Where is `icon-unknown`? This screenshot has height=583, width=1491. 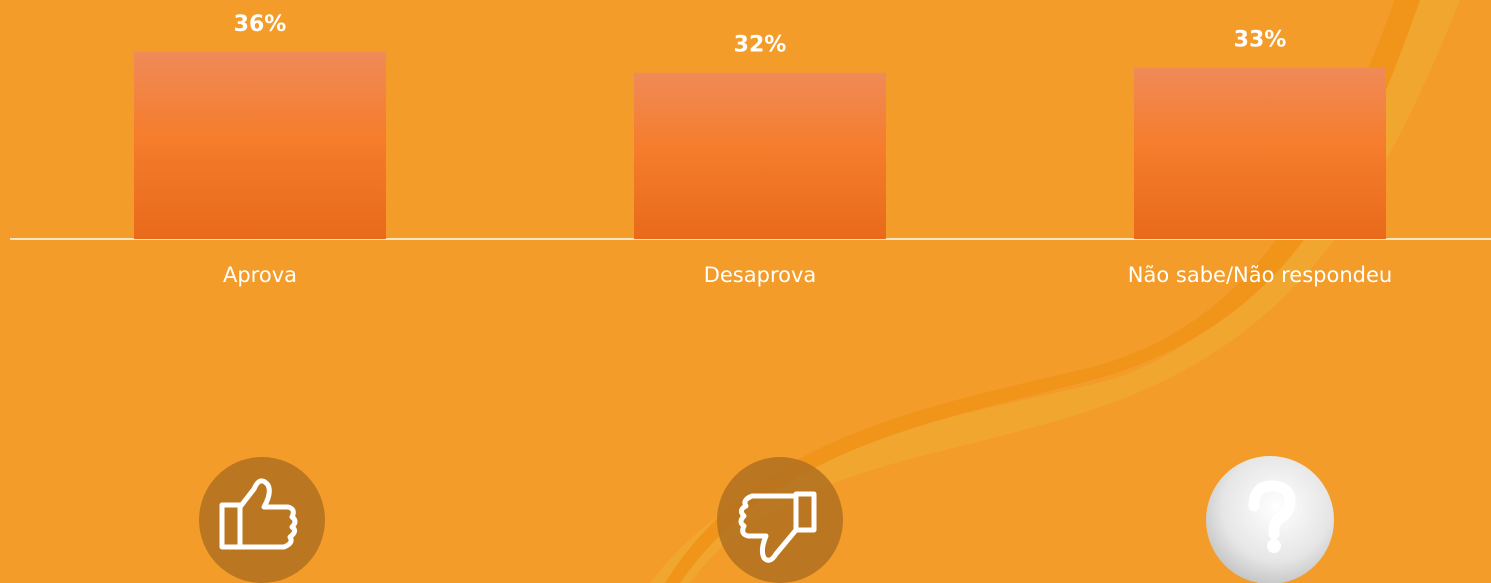
icon-unknown is located at coordinates (1270, 519).